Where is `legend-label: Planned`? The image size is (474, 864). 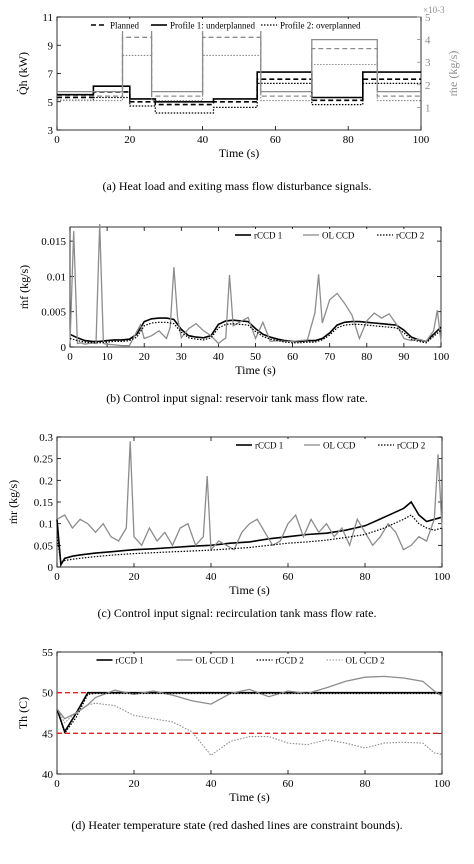
legend-label: Planned is located at coordinates (124, 26).